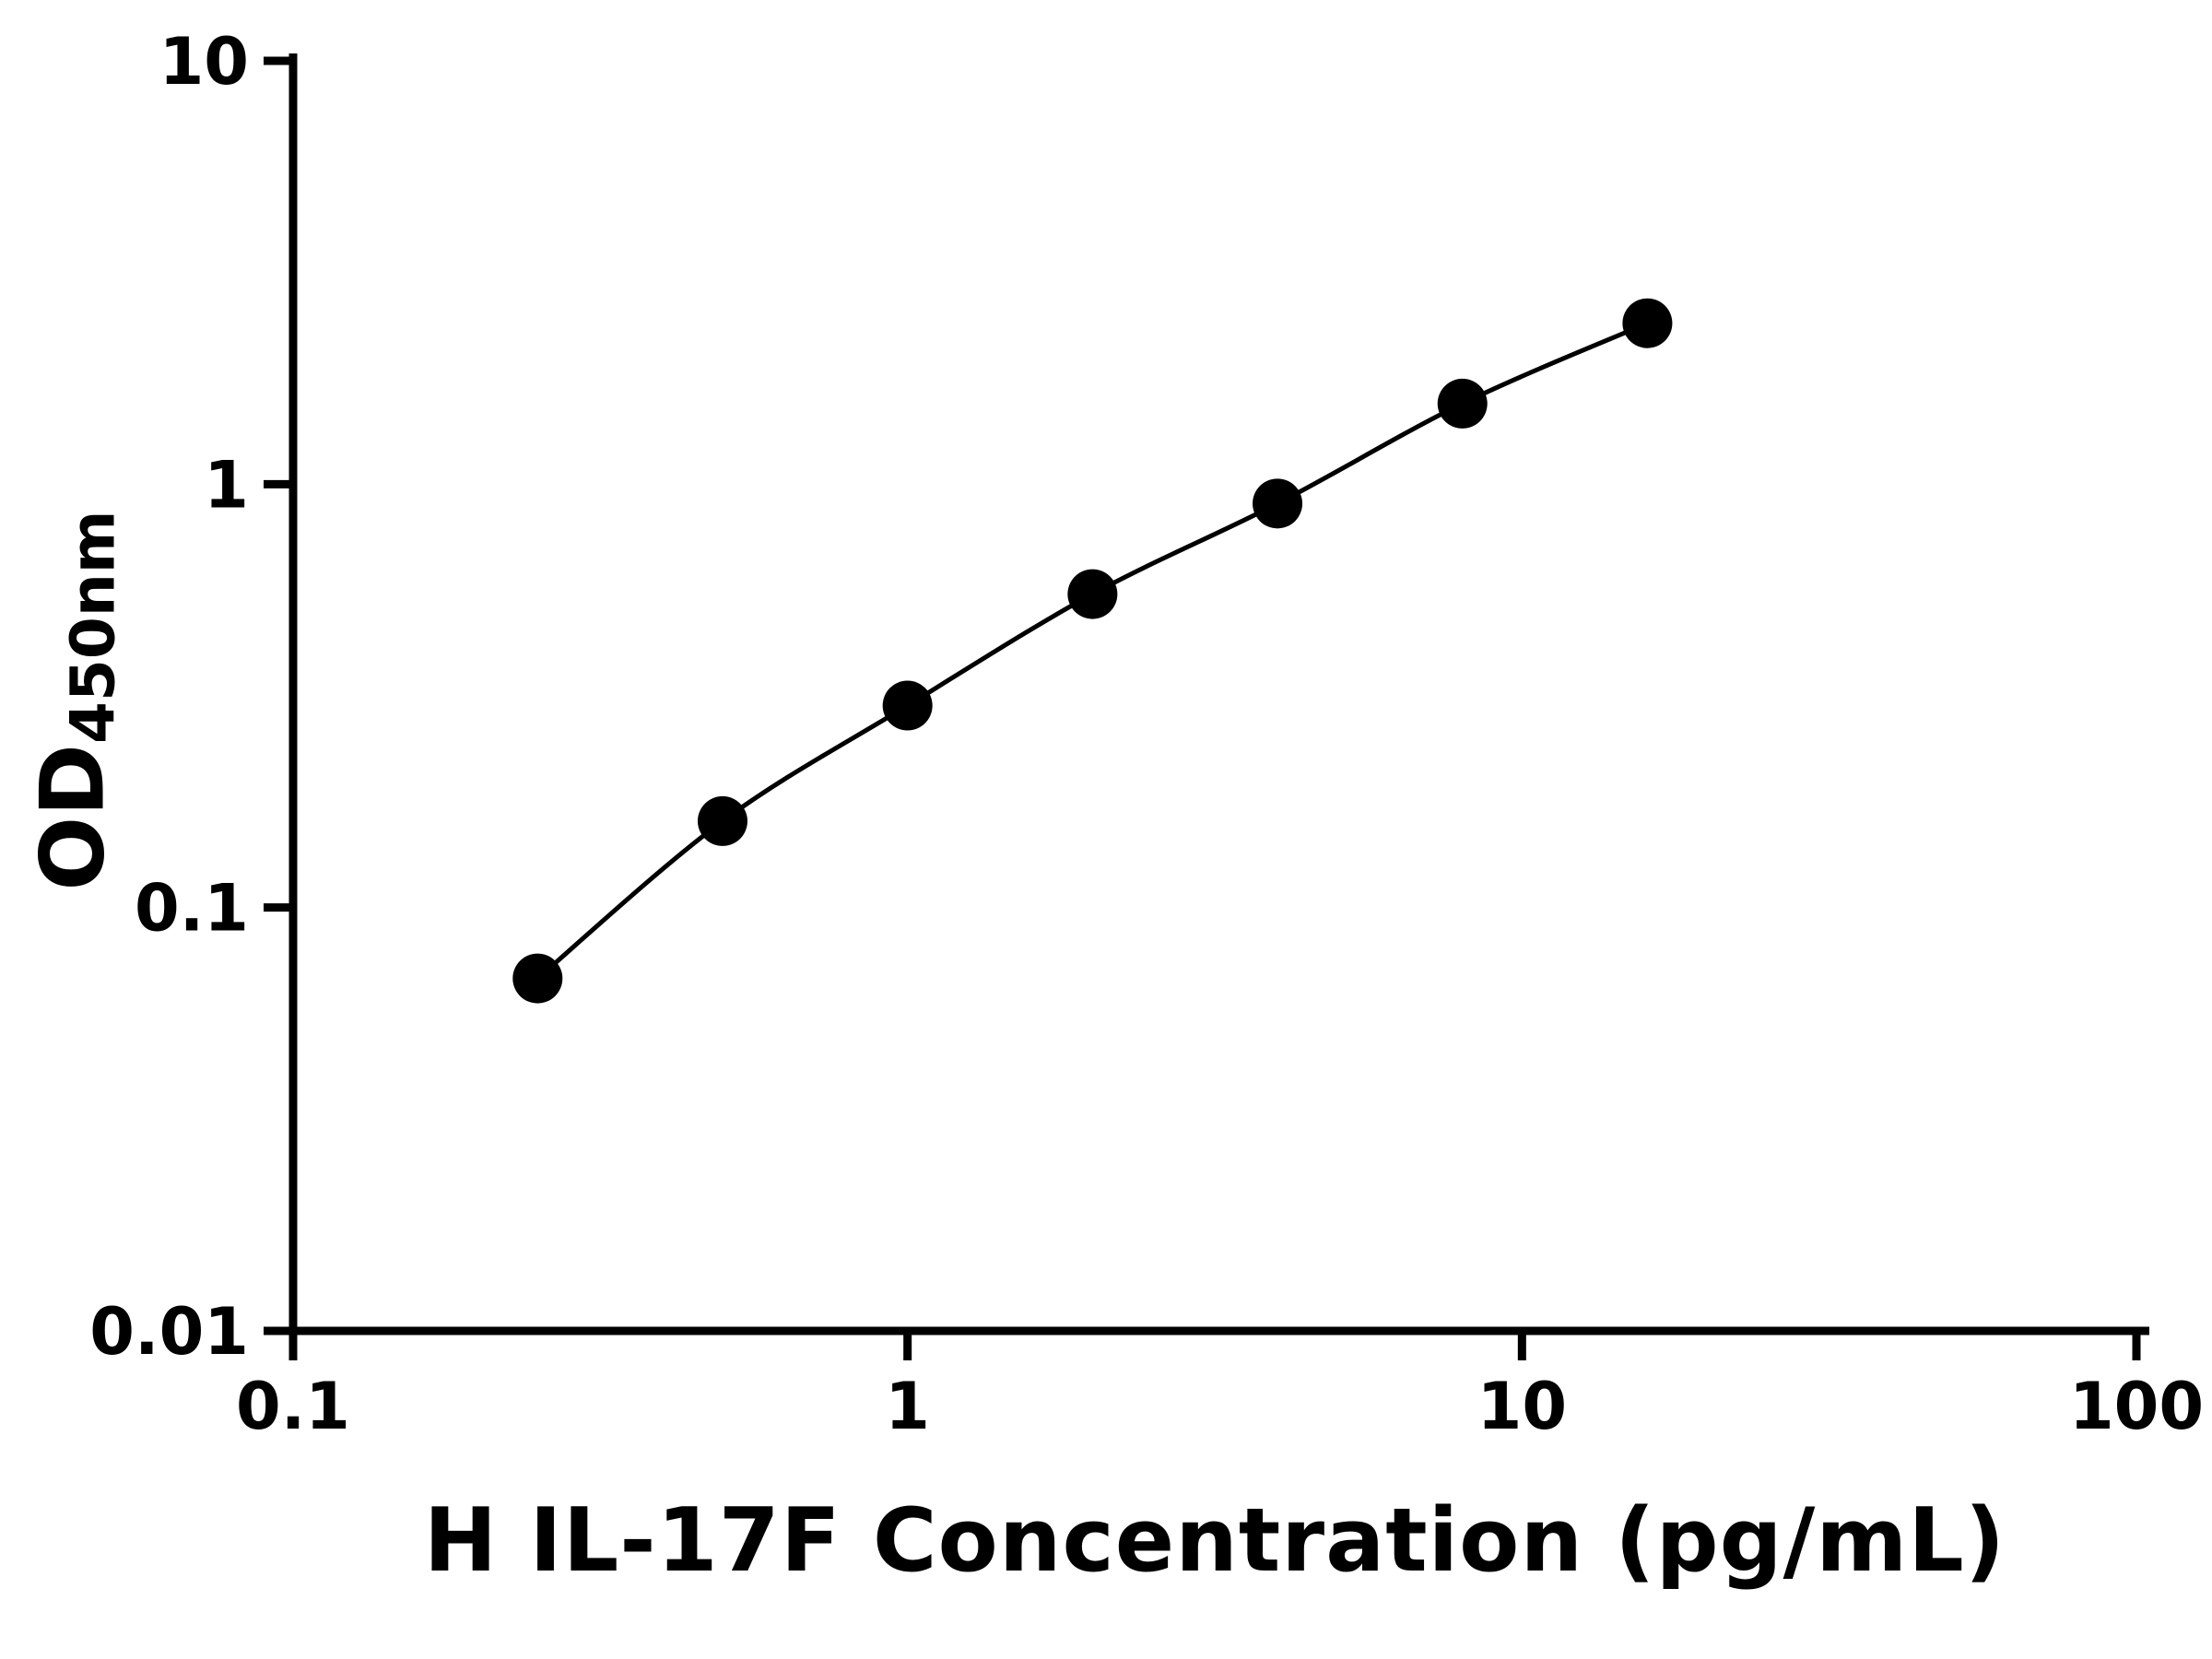 The width and height of the screenshot is (2212, 1659). I want to click on x-tick-label: 0.1, so click(293, 1406).